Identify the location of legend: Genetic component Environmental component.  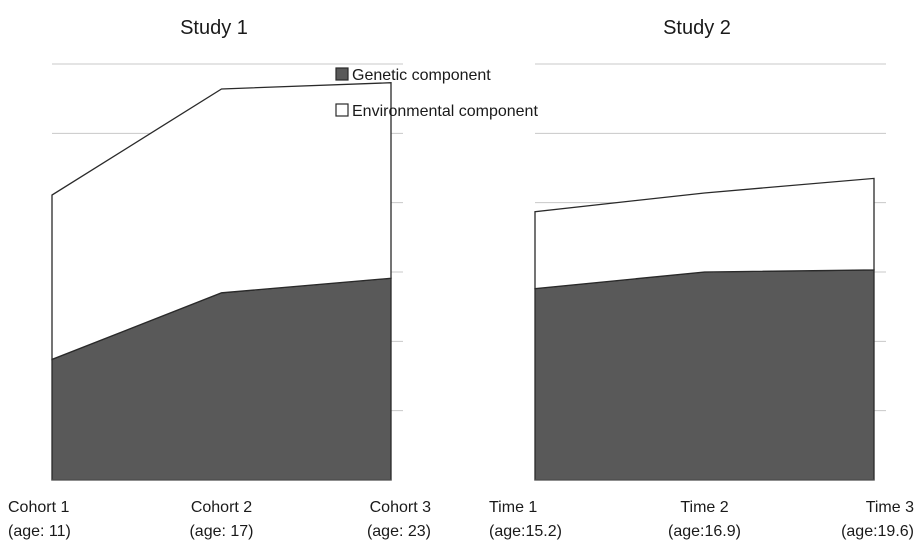
(436, 93).